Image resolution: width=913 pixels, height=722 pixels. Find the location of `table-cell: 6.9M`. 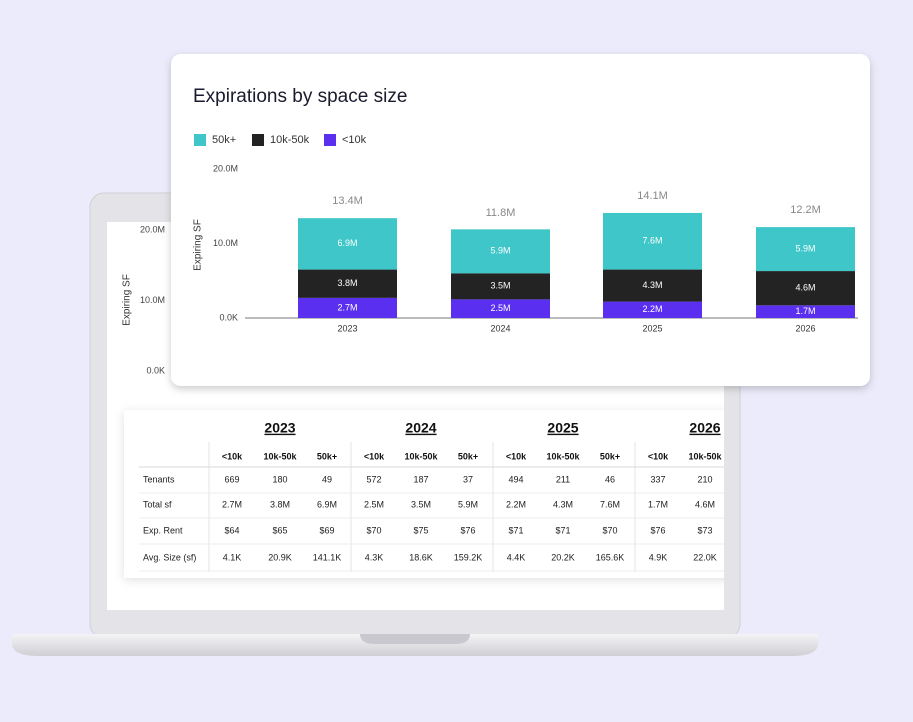

table-cell: 6.9M is located at coordinates (327, 504).